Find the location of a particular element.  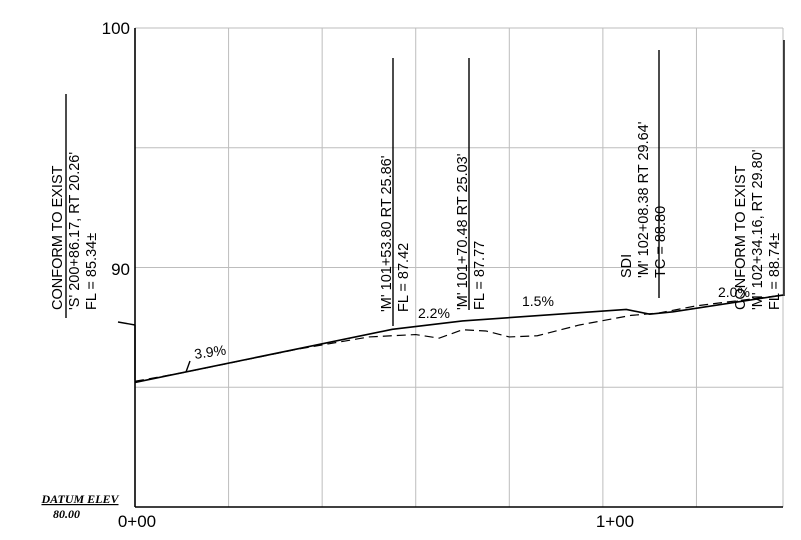

series-layer is located at coordinates (450, 339).